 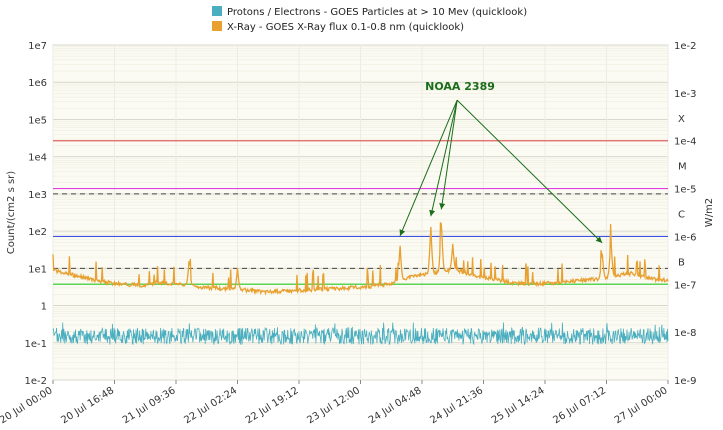 What do you see at coordinates (579, 405) in the screenshot?
I see `x-tick-label: 26 Jul 07:12` at bounding box center [579, 405].